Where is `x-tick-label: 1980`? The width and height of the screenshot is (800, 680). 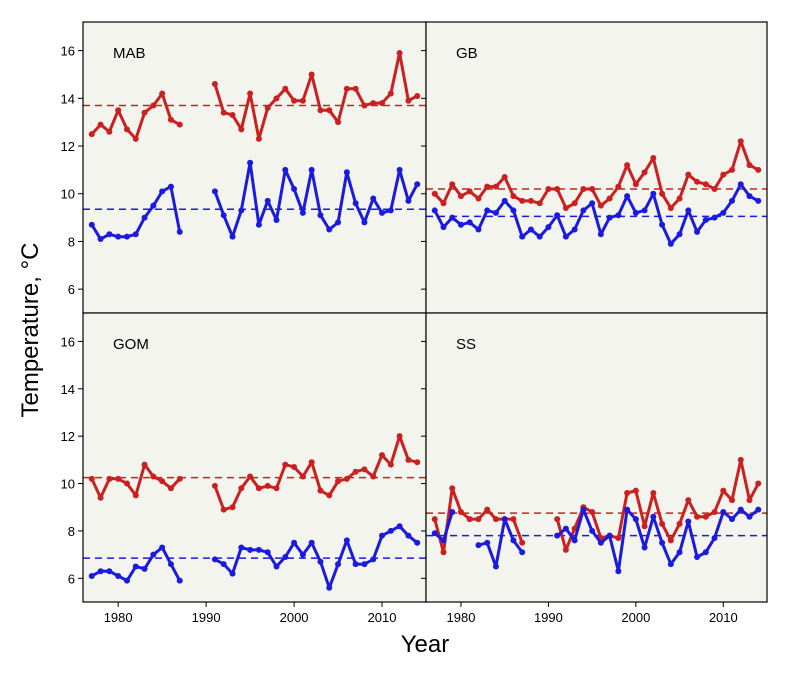 x-tick-label: 1980 is located at coordinates (118, 617).